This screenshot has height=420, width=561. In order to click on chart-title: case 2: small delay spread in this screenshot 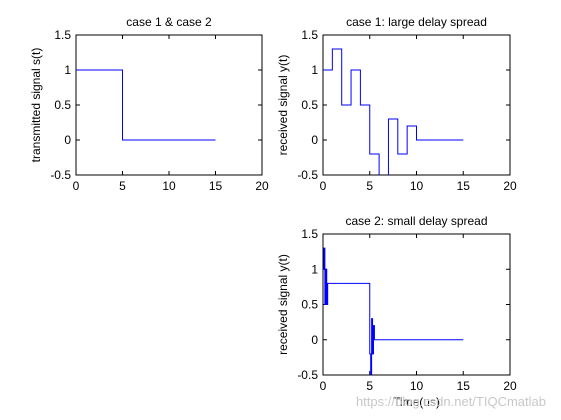, I will do `click(416, 221)`.